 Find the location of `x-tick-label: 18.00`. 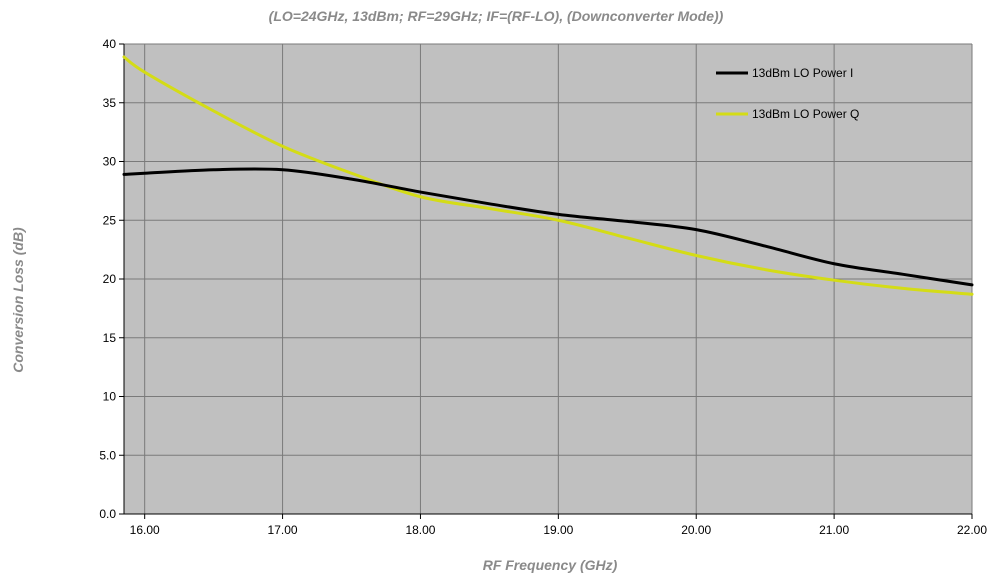

x-tick-label: 18.00 is located at coordinates (420, 530).